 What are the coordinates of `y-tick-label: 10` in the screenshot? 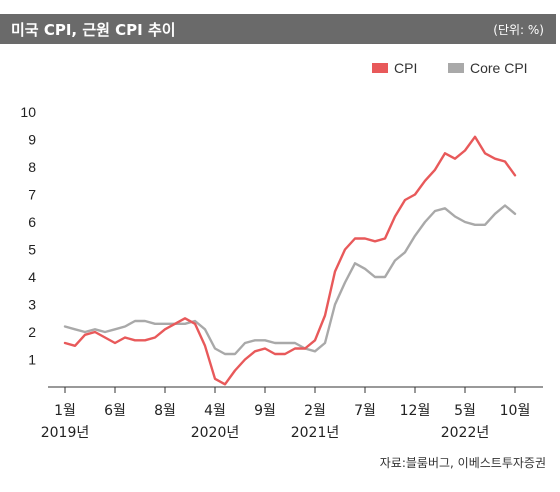 It's located at (28, 112).